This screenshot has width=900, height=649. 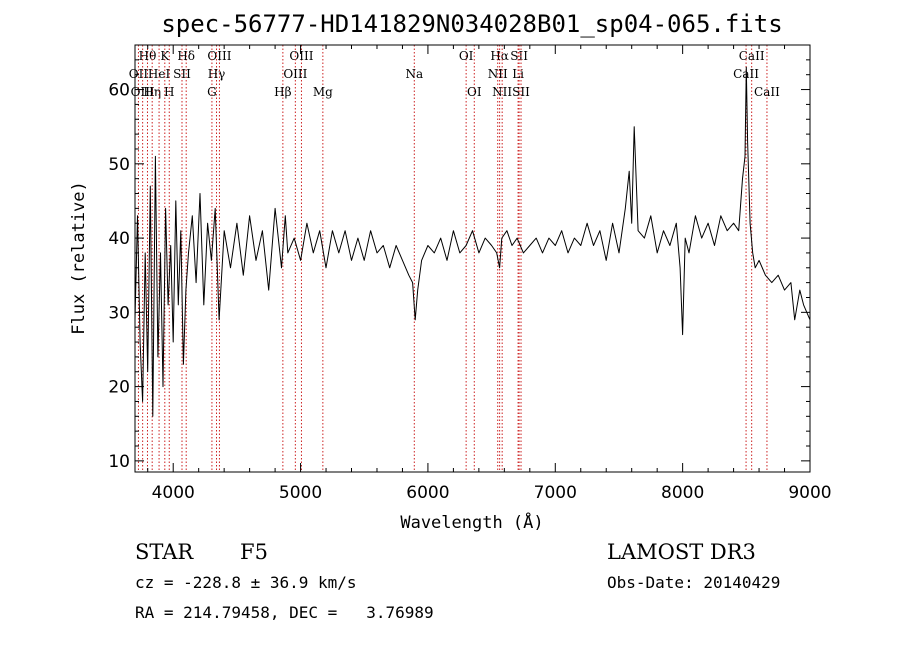 What do you see at coordinates (119, 91) in the screenshot?
I see `y-tick-label: 60` at bounding box center [119, 91].